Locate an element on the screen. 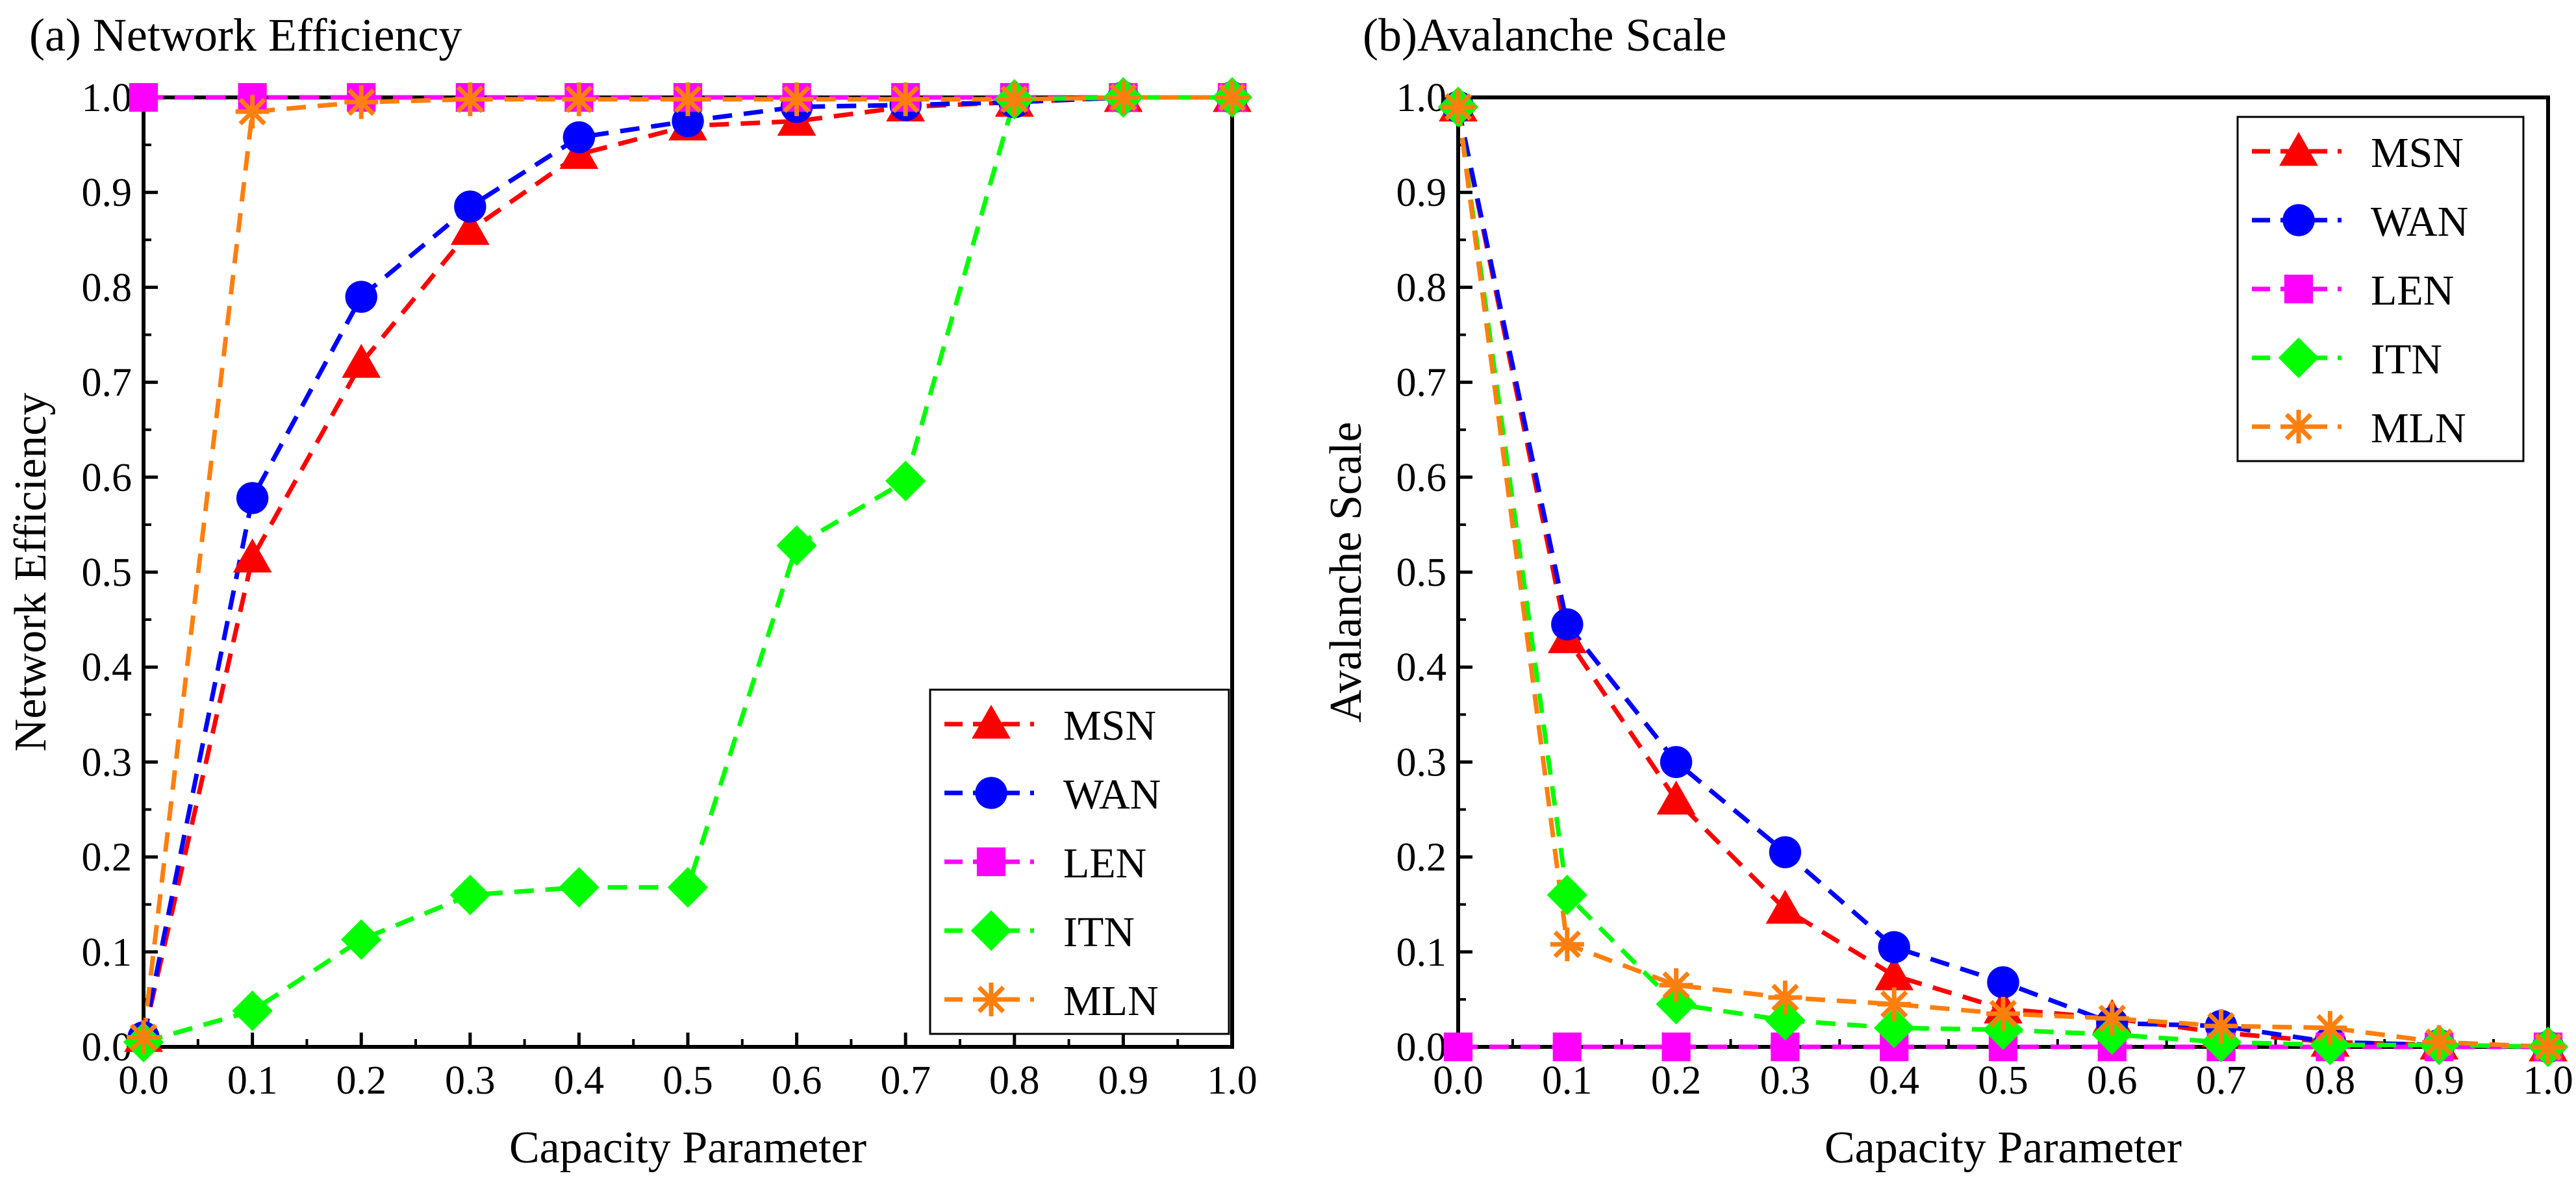 This screenshot has height=1180, width=2576. y-tick-label: 0.0 is located at coordinates (107, 1047).